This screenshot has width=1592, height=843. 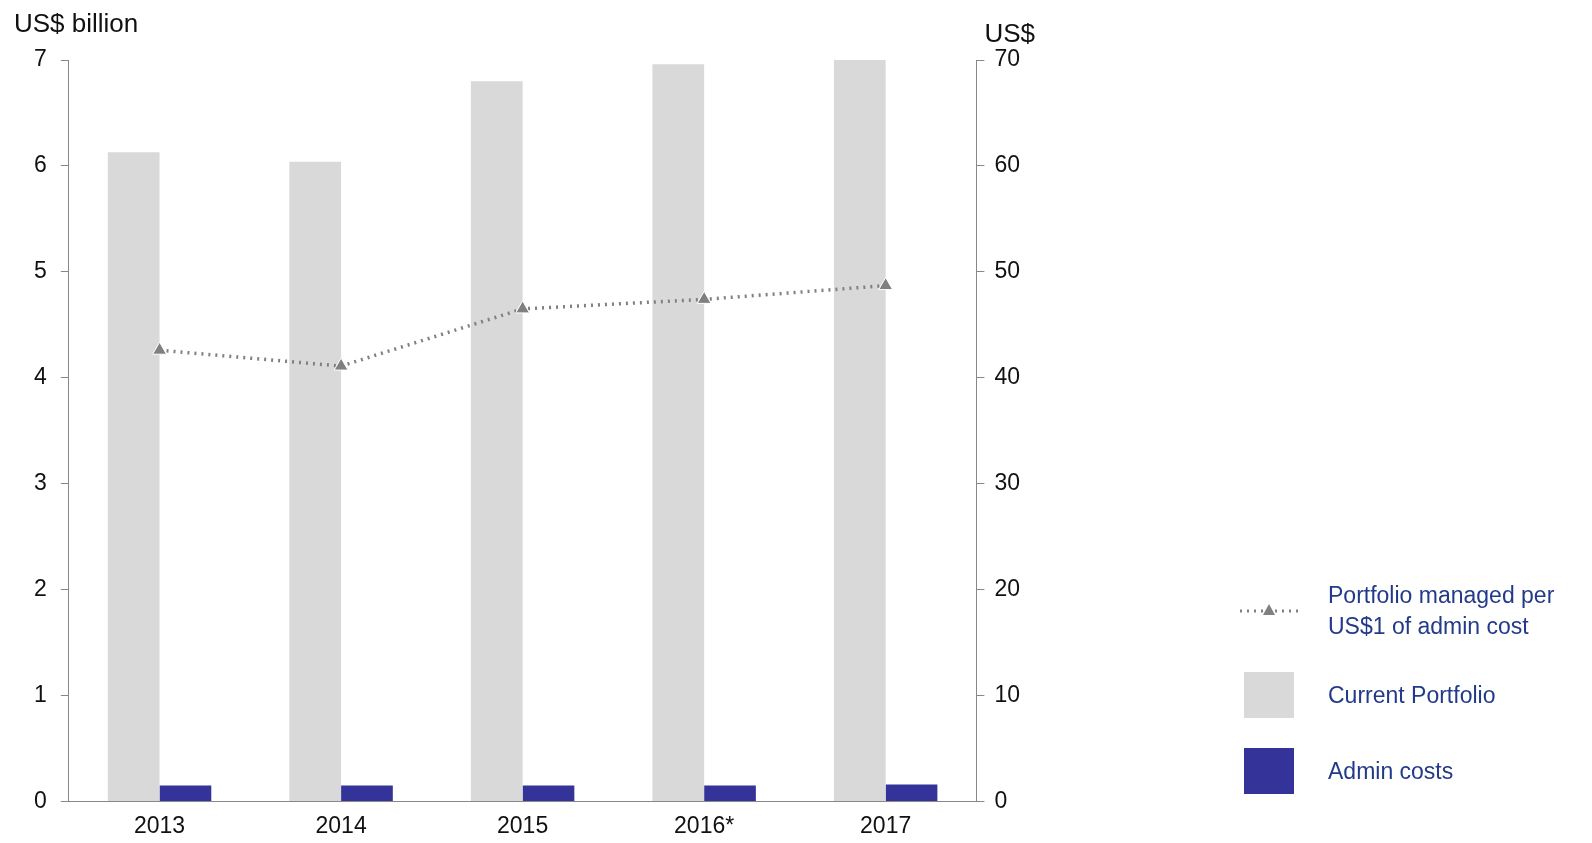 I want to click on y2-axis-title: US$, so click(x=1010, y=33).